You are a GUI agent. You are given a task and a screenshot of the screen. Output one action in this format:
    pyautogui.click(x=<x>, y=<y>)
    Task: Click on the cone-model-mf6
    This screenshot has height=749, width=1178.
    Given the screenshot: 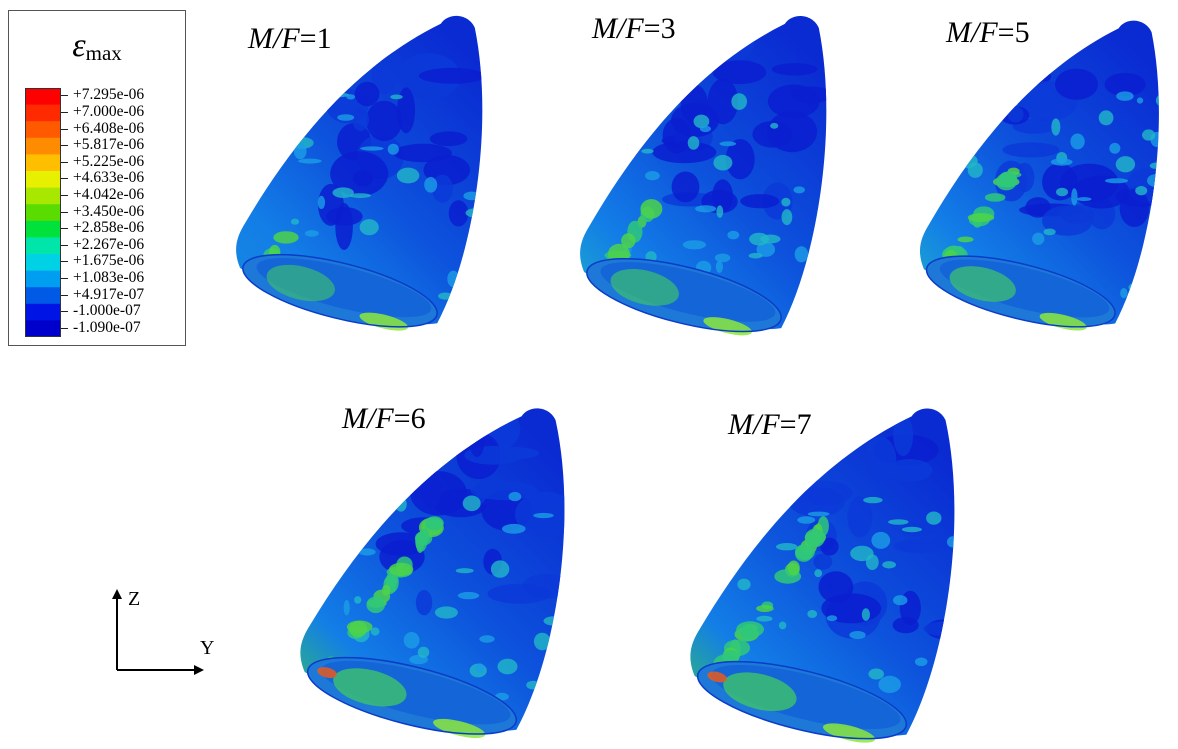 What is the action you would take?
    pyautogui.click(x=432, y=573)
    